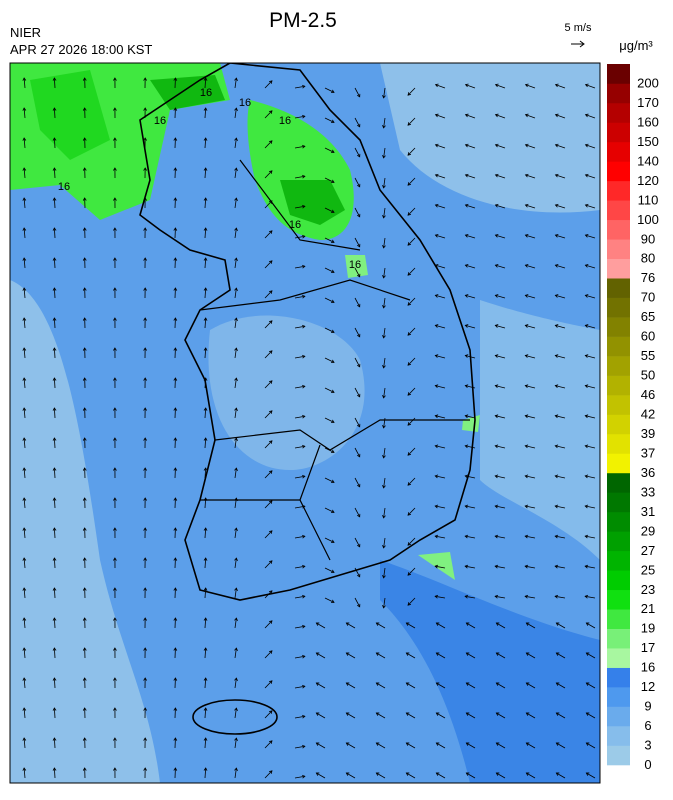  Describe the element at coordinates (648, 686) in the screenshot. I see `colorbar-label: 12` at that location.